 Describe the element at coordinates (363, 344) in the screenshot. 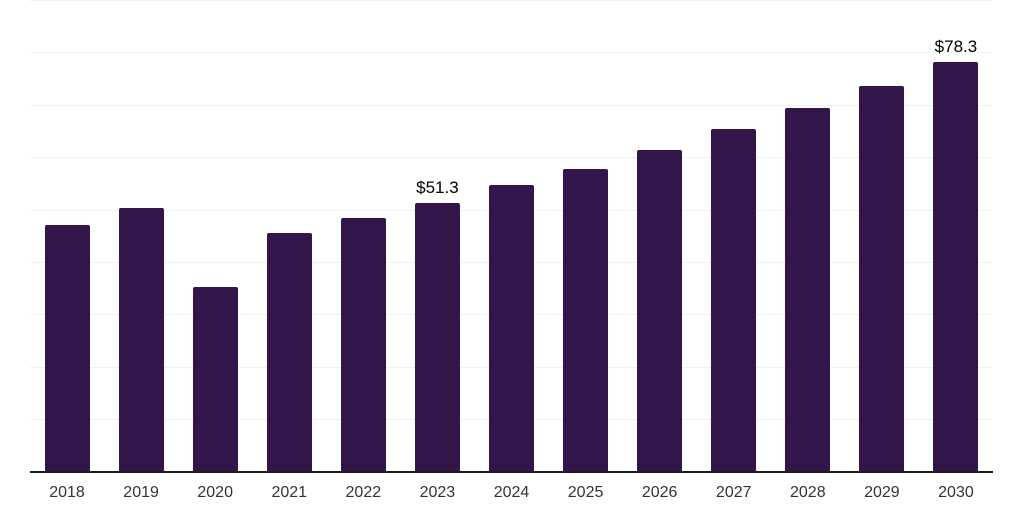

I see `bar-2022` at that location.